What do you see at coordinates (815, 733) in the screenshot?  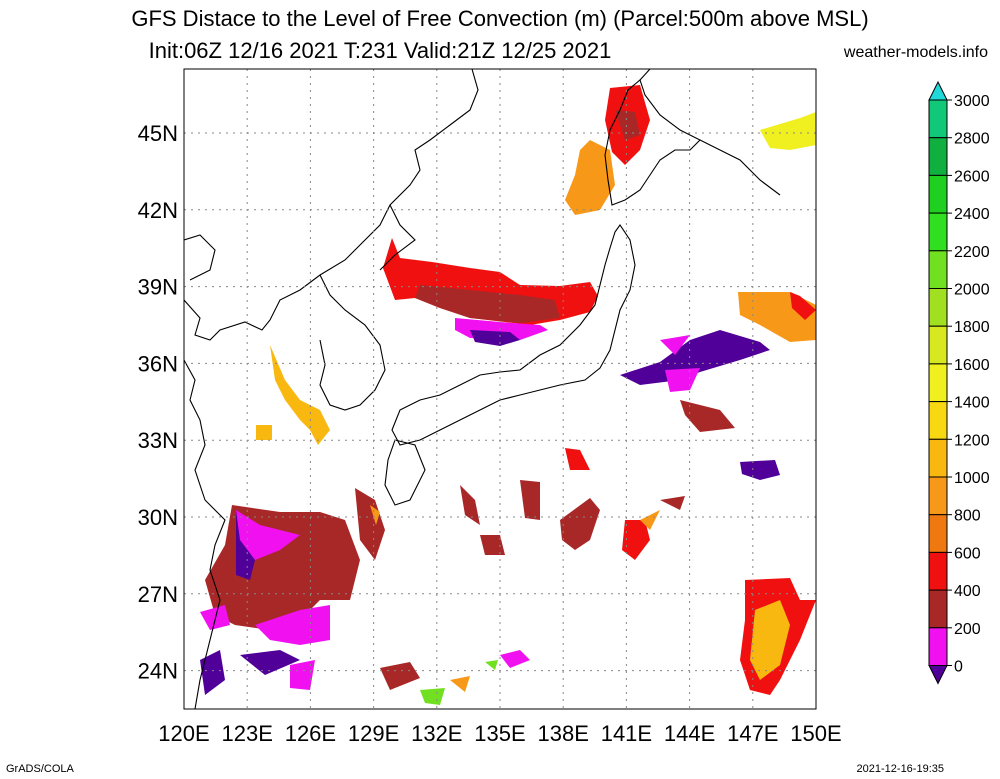 I see `lon-tick-label: 150E` at bounding box center [815, 733].